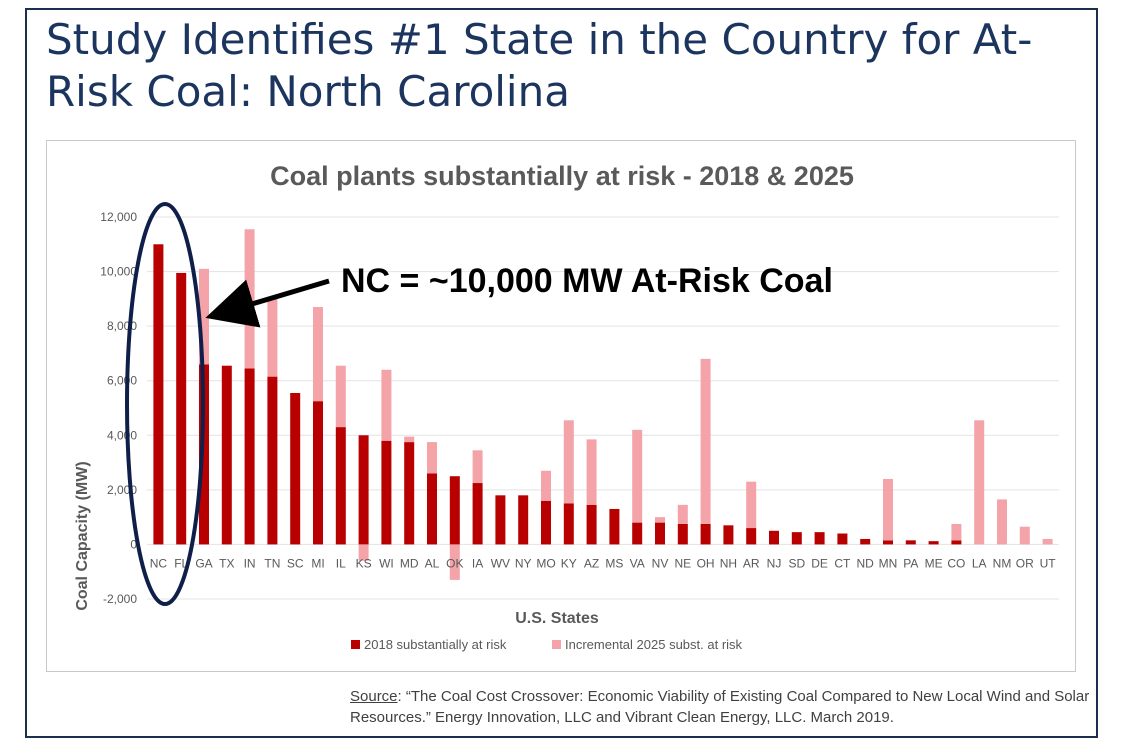  Describe the element at coordinates (705, 441) in the screenshot. I see `bar-2025-oh` at that location.